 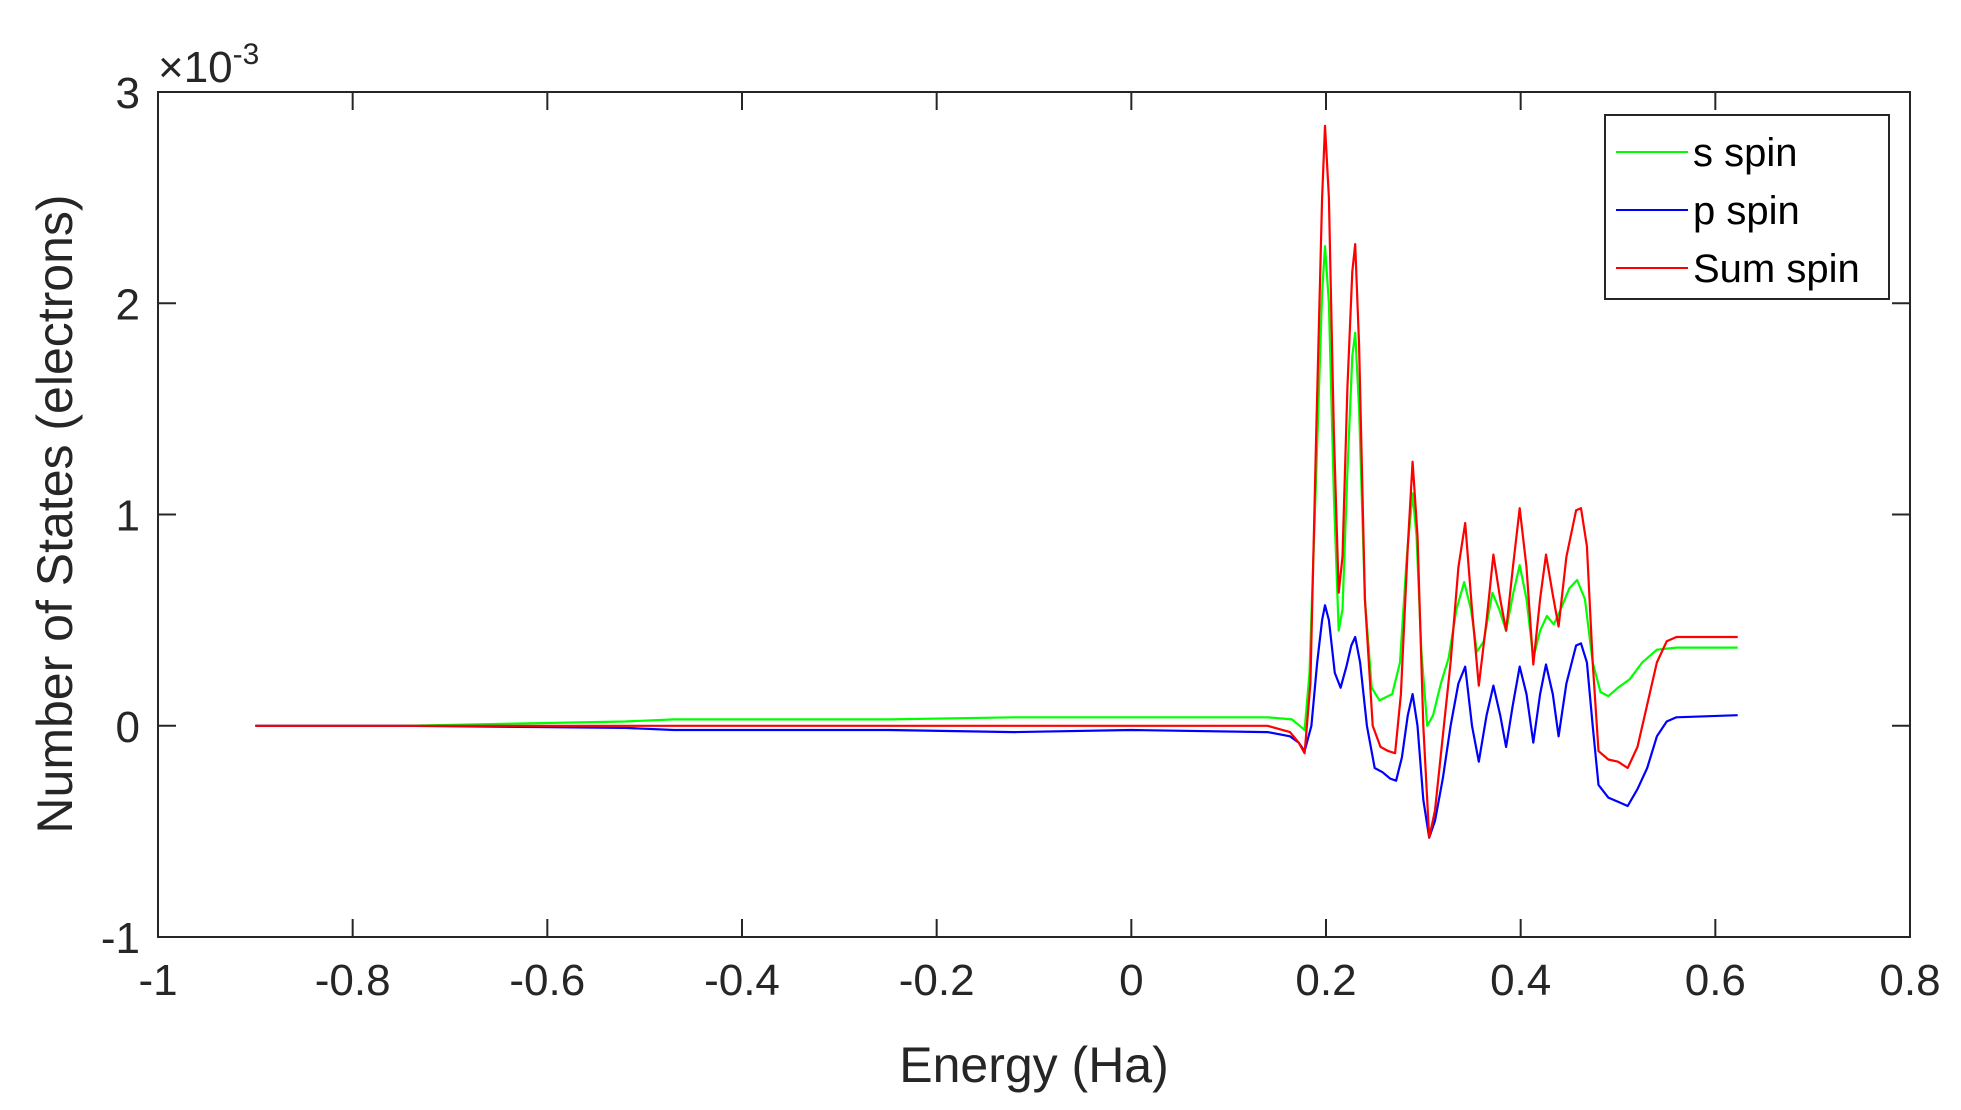 I want to click on y-multiplier-label: ×10⁻³, so click(x=208, y=65).